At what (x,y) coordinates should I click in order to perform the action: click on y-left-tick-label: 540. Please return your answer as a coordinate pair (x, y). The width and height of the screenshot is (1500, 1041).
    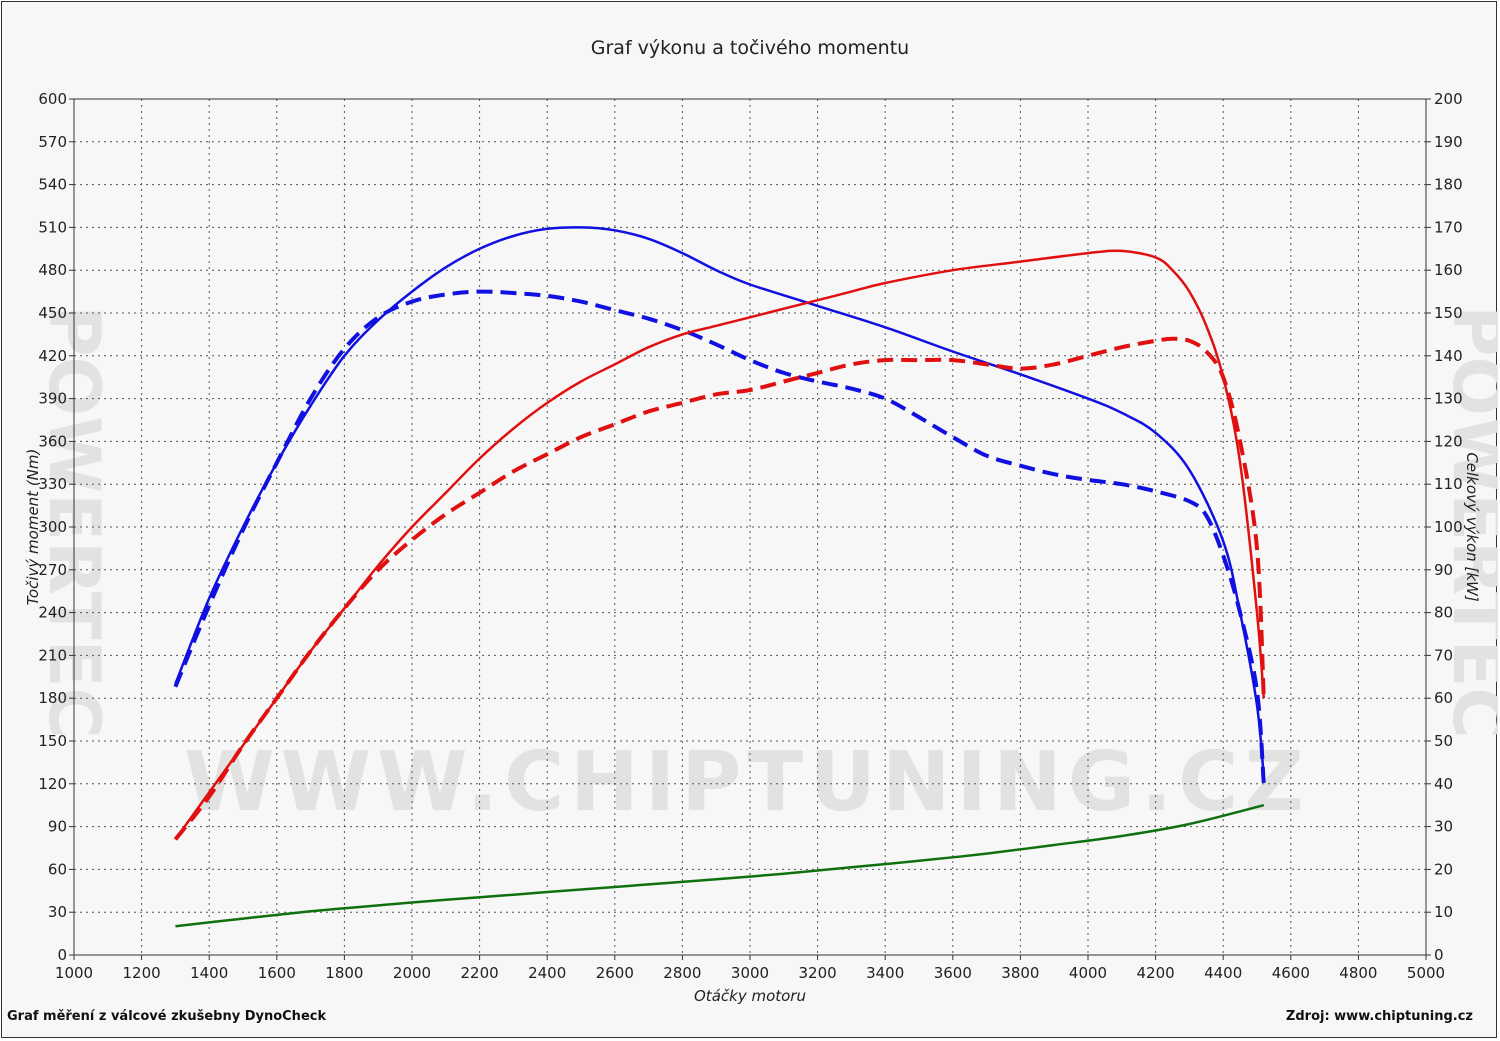
    Looking at the image, I should click on (52, 185).